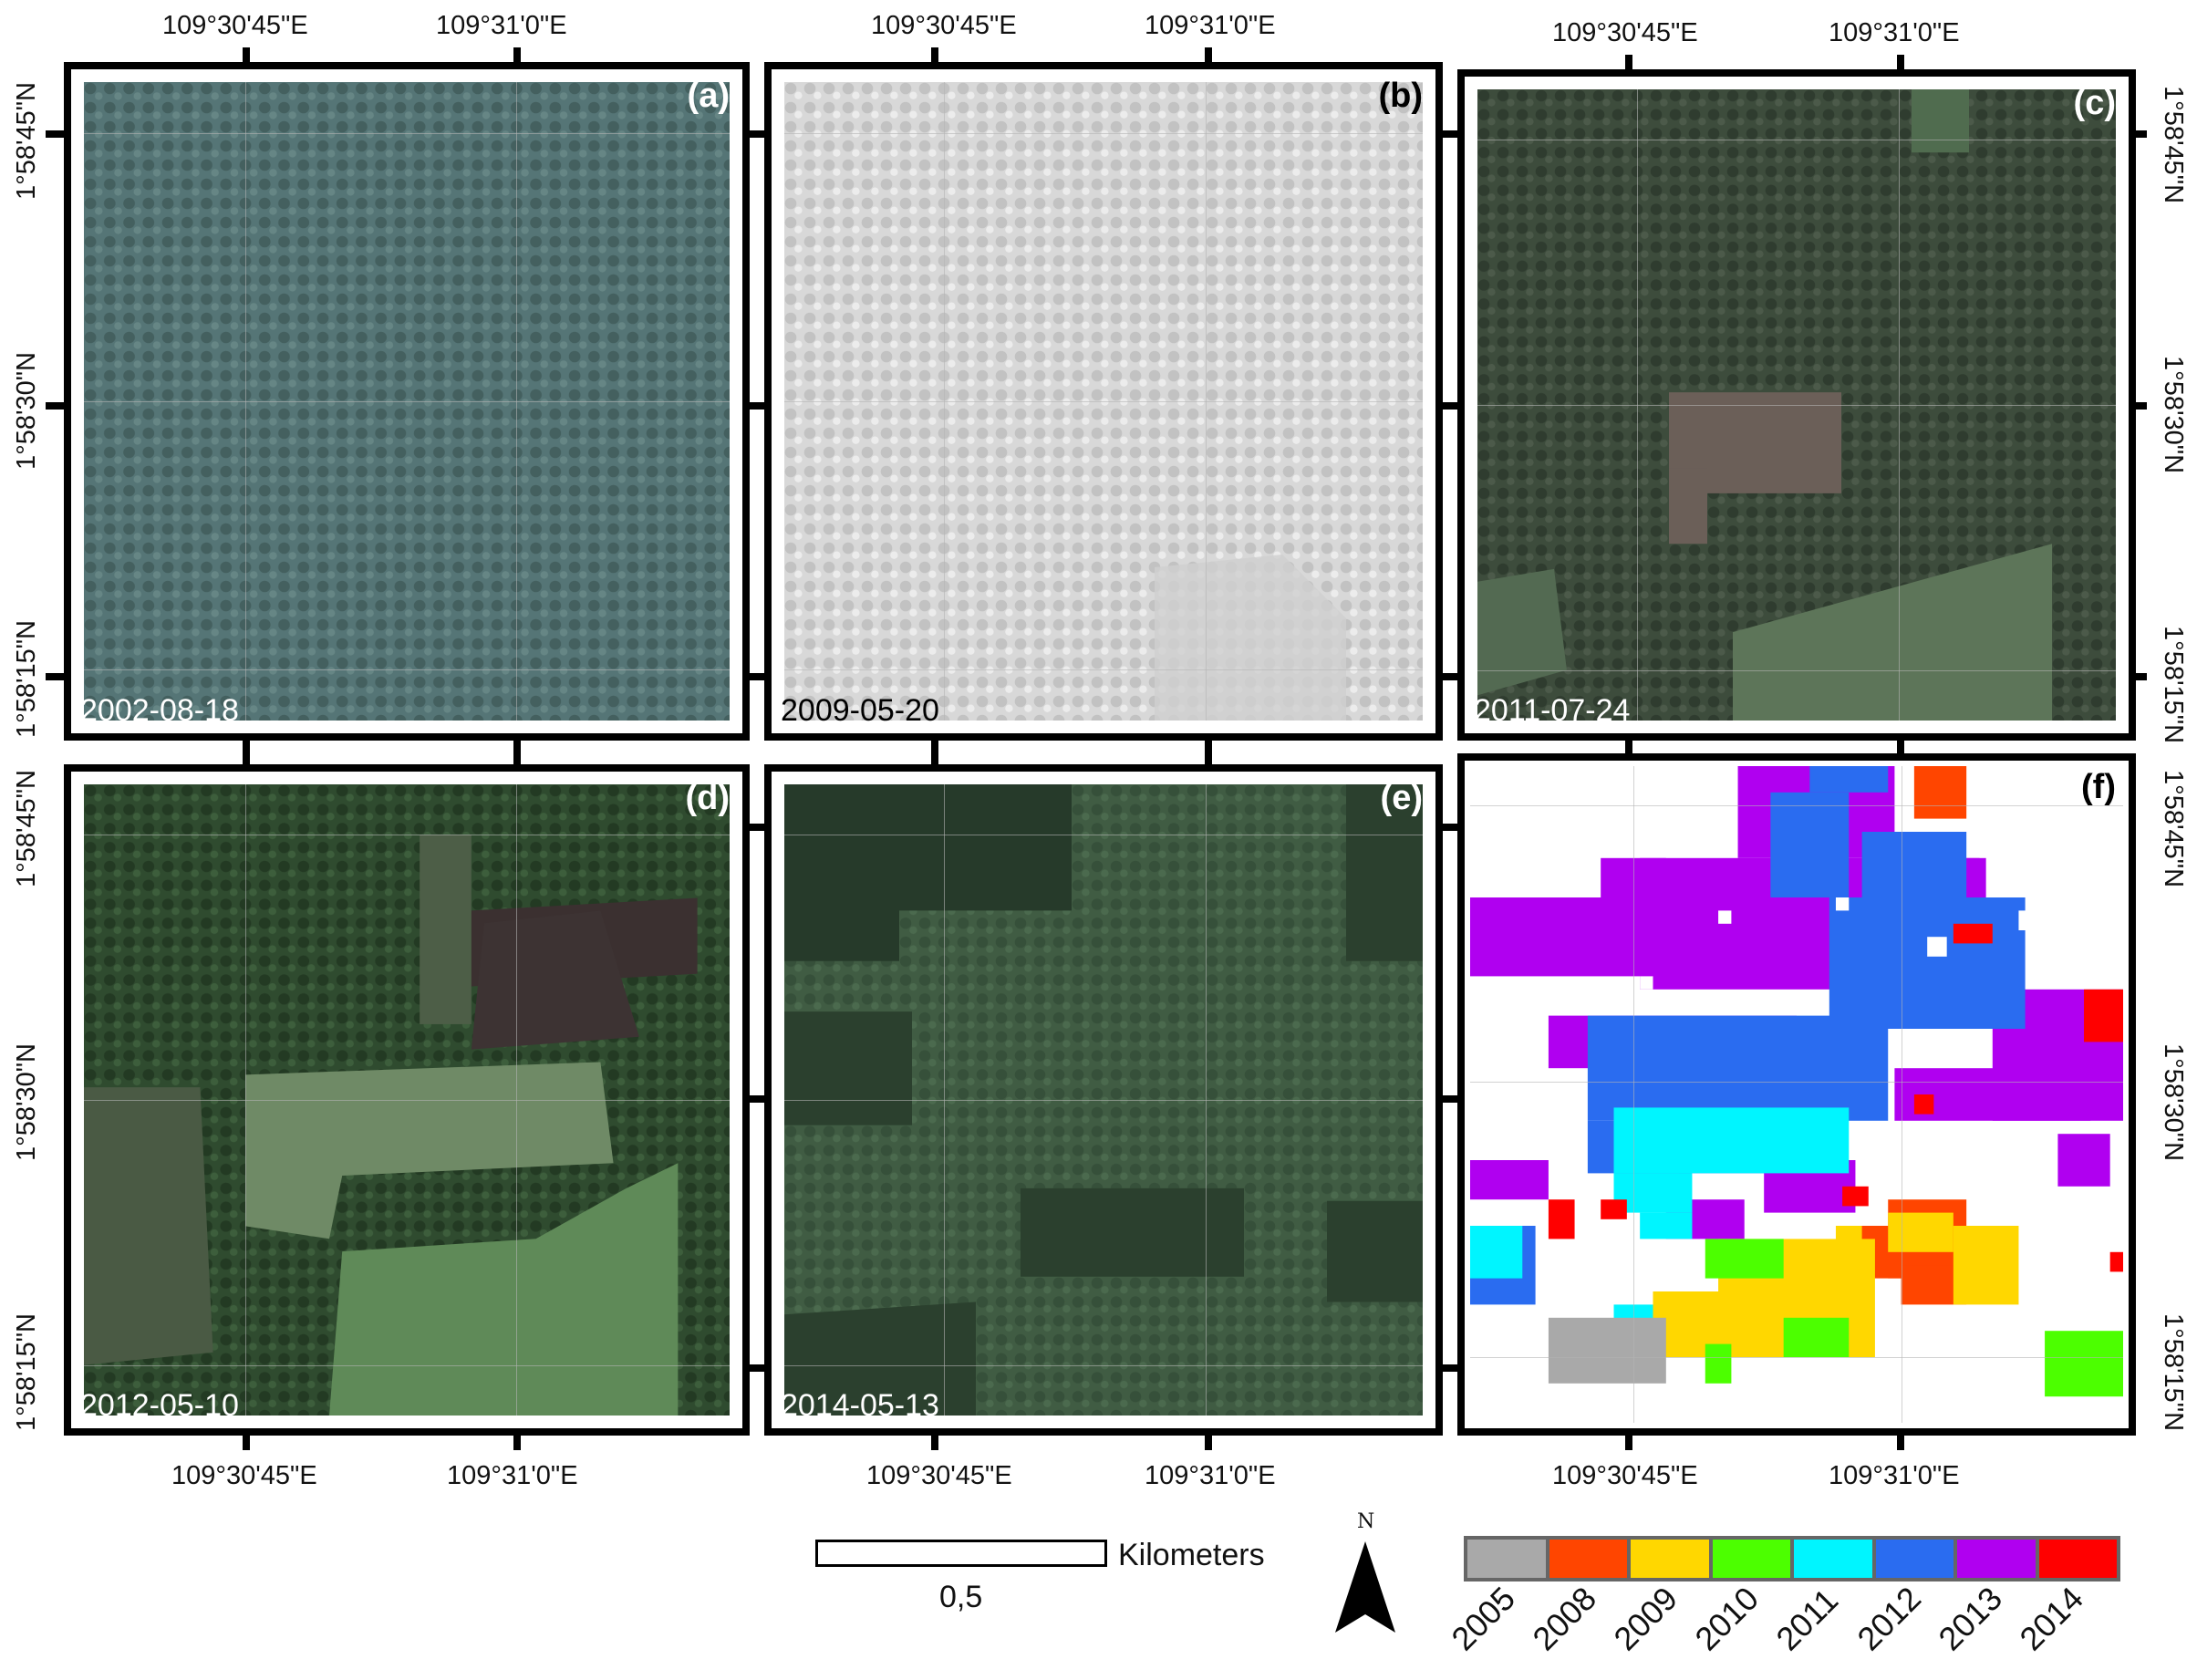 The width and height of the screenshot is (2197, 1680). I want to click on forest-loss-map, so click(1797, 1081).